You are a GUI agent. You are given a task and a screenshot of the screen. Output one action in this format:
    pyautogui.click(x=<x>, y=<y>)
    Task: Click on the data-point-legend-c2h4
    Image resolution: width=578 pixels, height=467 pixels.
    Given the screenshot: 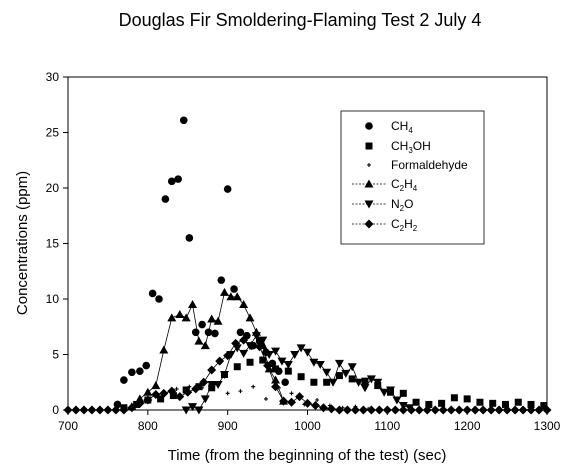 What is the action you would take?
    pyautogui.click(x=369, y=183)
    